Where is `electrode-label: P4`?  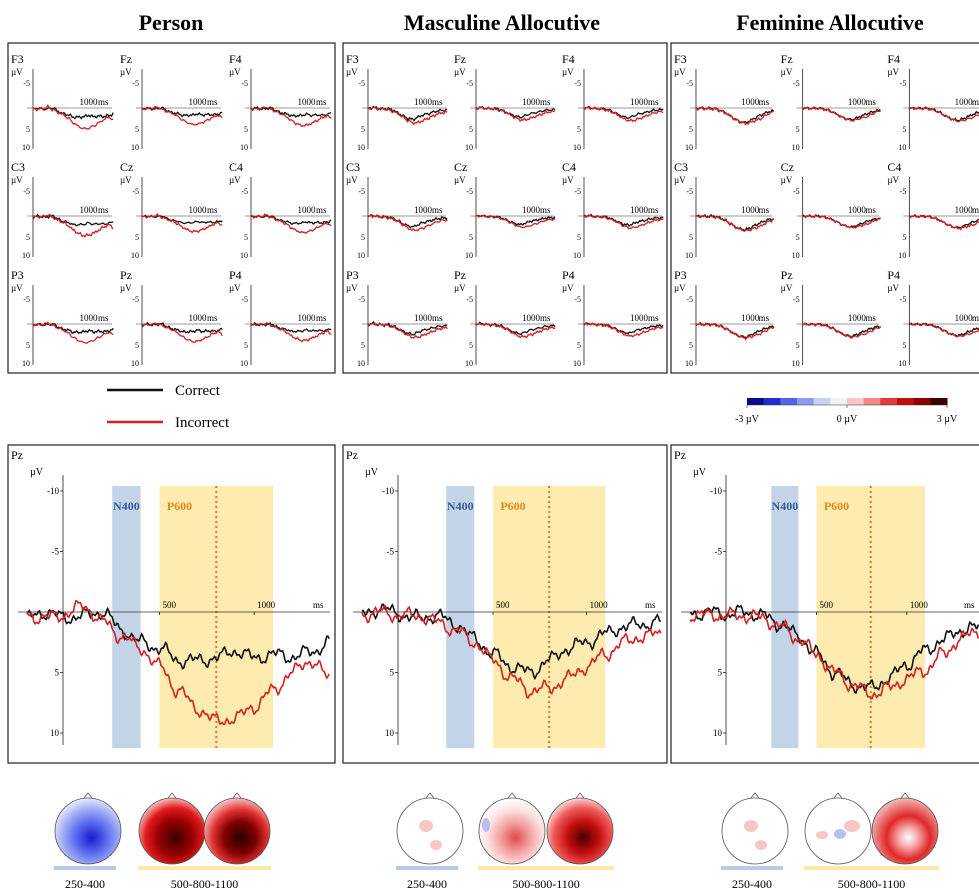 electrode-label: P4 is located at coordinates (235, 275).